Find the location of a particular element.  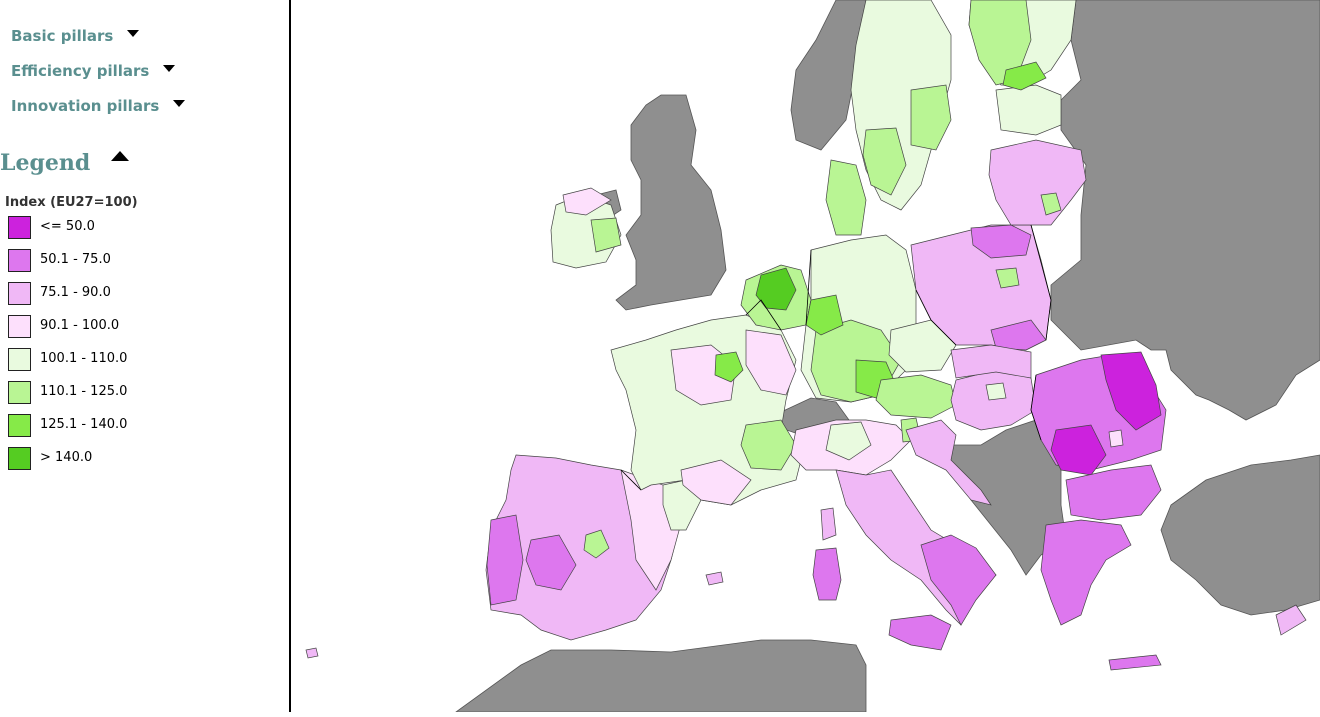

menu-innovation-pillars-label: Innovation pillars is located at coordinates (85, 106).